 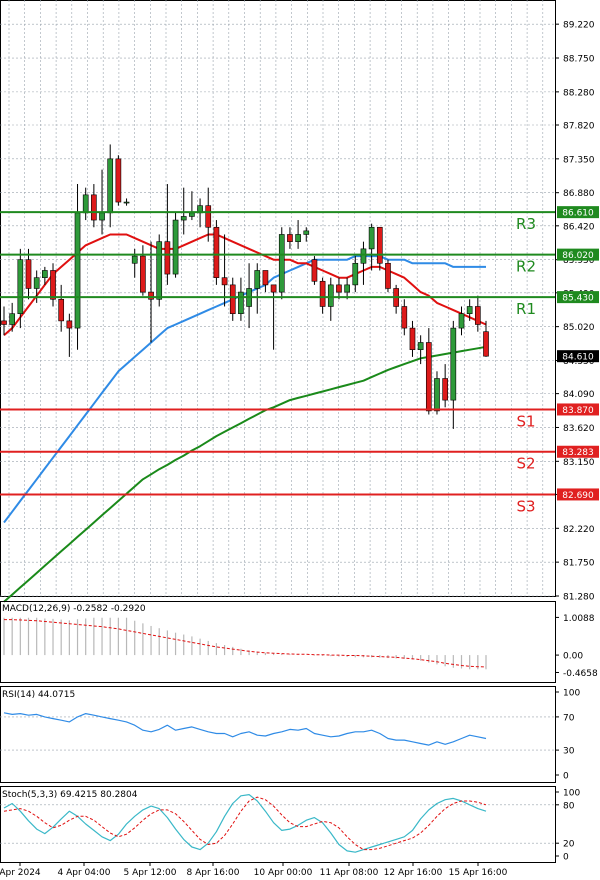 What do you see at coordinates (579, 60) in the screenshot?
I see `y-tick-label: 88.750` at bounding box center [579, 60].